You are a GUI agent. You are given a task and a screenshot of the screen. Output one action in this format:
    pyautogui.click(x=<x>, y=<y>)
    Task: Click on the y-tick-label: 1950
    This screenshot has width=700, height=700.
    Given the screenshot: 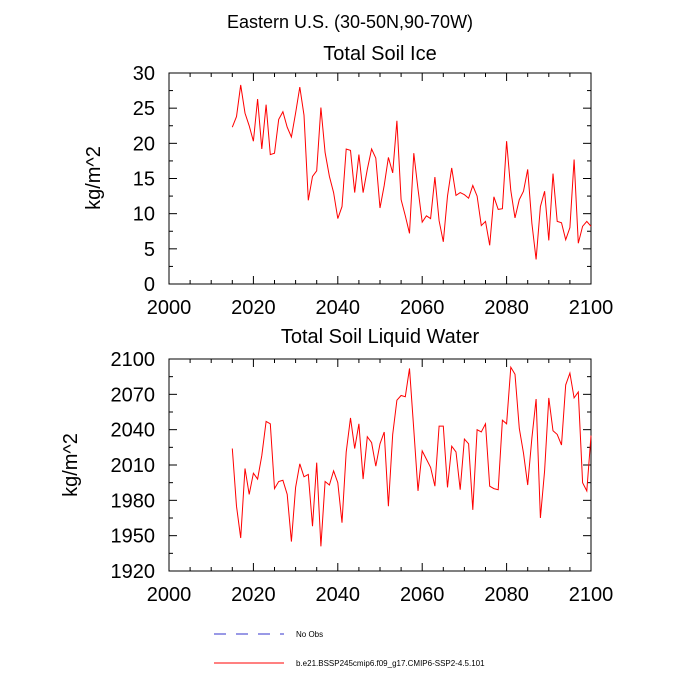 What is the action you would take?
    pyautogui.click(x=133, y=537)
    